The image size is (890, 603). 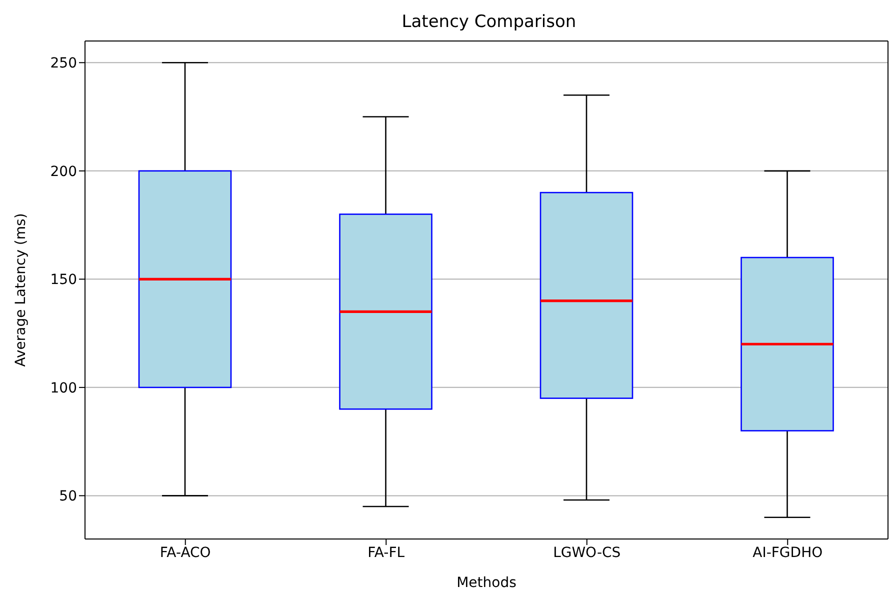 I want to click on y-tick-label: 250, so click(x=63, y=64).